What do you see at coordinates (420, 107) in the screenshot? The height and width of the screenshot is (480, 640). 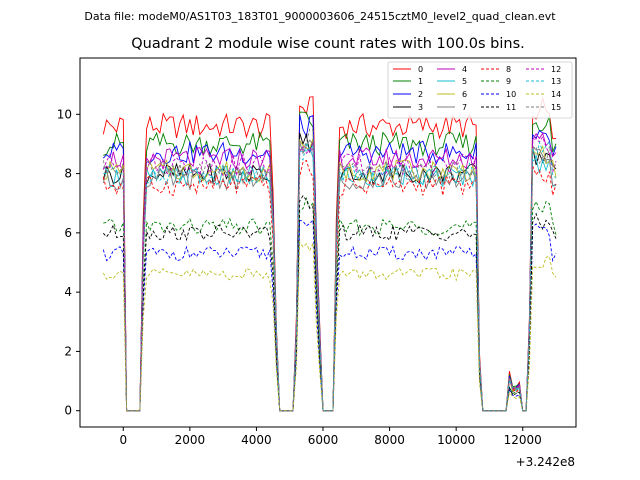 I see `legend-label-3: 3` at bounding box center [420, 107].